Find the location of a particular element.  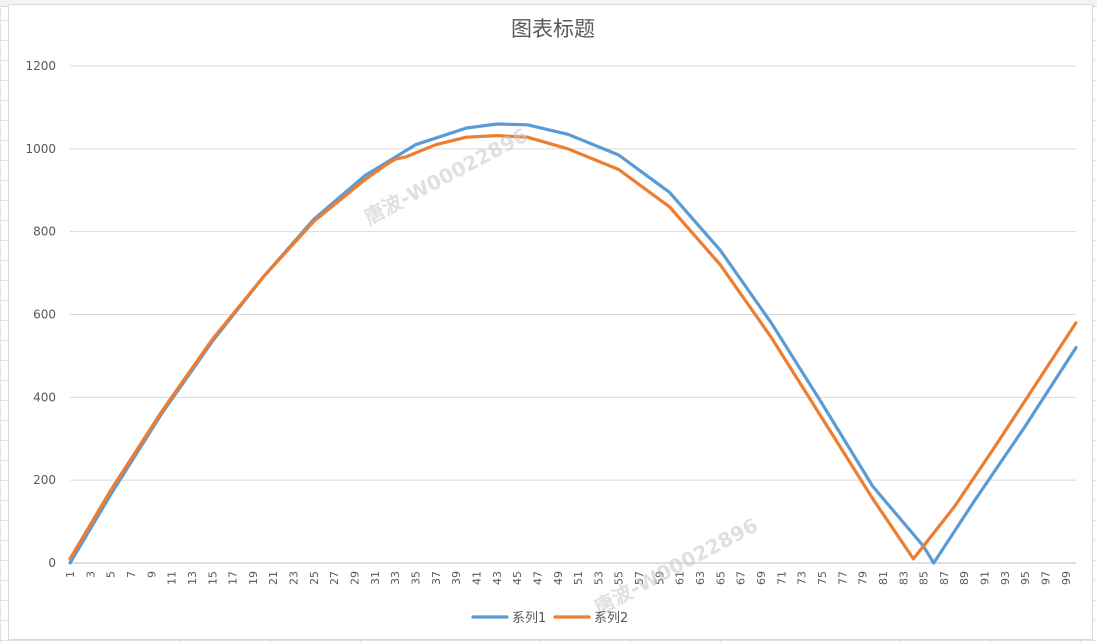

x-tick-label: 93 is located at coordinates (1005, 578).